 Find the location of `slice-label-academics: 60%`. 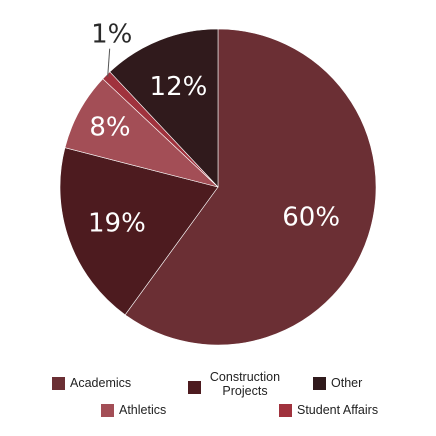

slice-label-academics: 60% is located at coordinates (311, 217).